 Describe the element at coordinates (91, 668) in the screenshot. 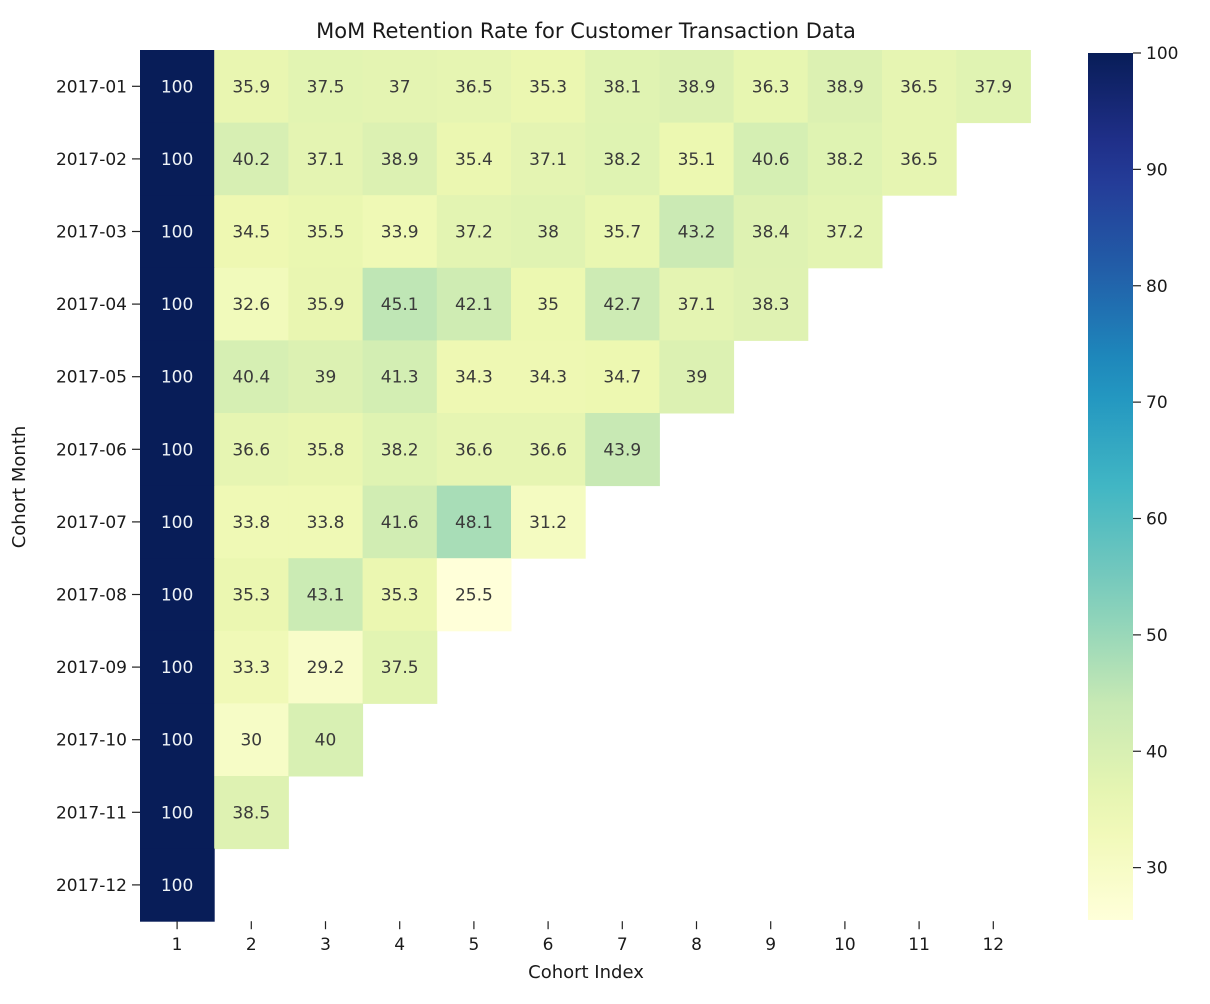

I see `y-tick-label: 2017-09` at that location.